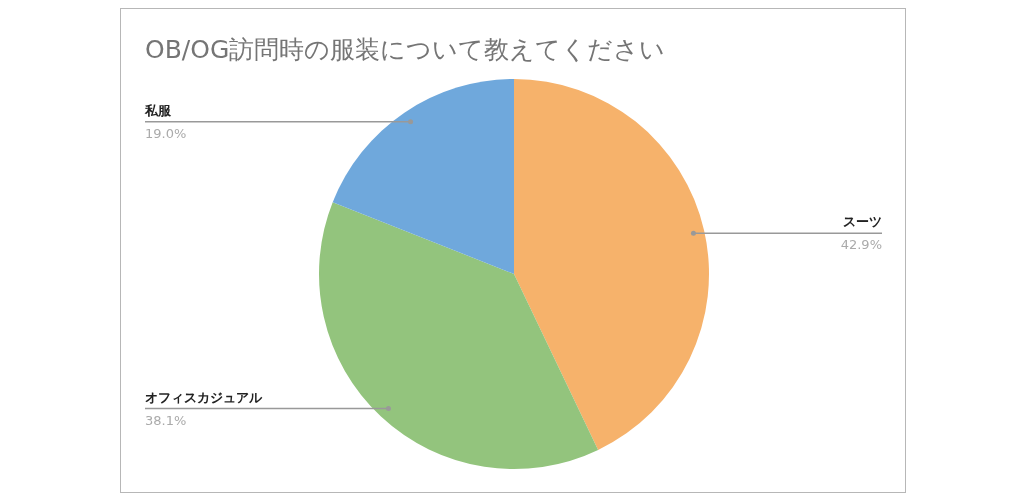 The width and height of the screenshot is (1024, 502). What do you see at coordinates (405, 49) in the screenshot?
I see `chart-title: OB/OG訪問時の服装について教えてください` at bounding box center [405, 49].